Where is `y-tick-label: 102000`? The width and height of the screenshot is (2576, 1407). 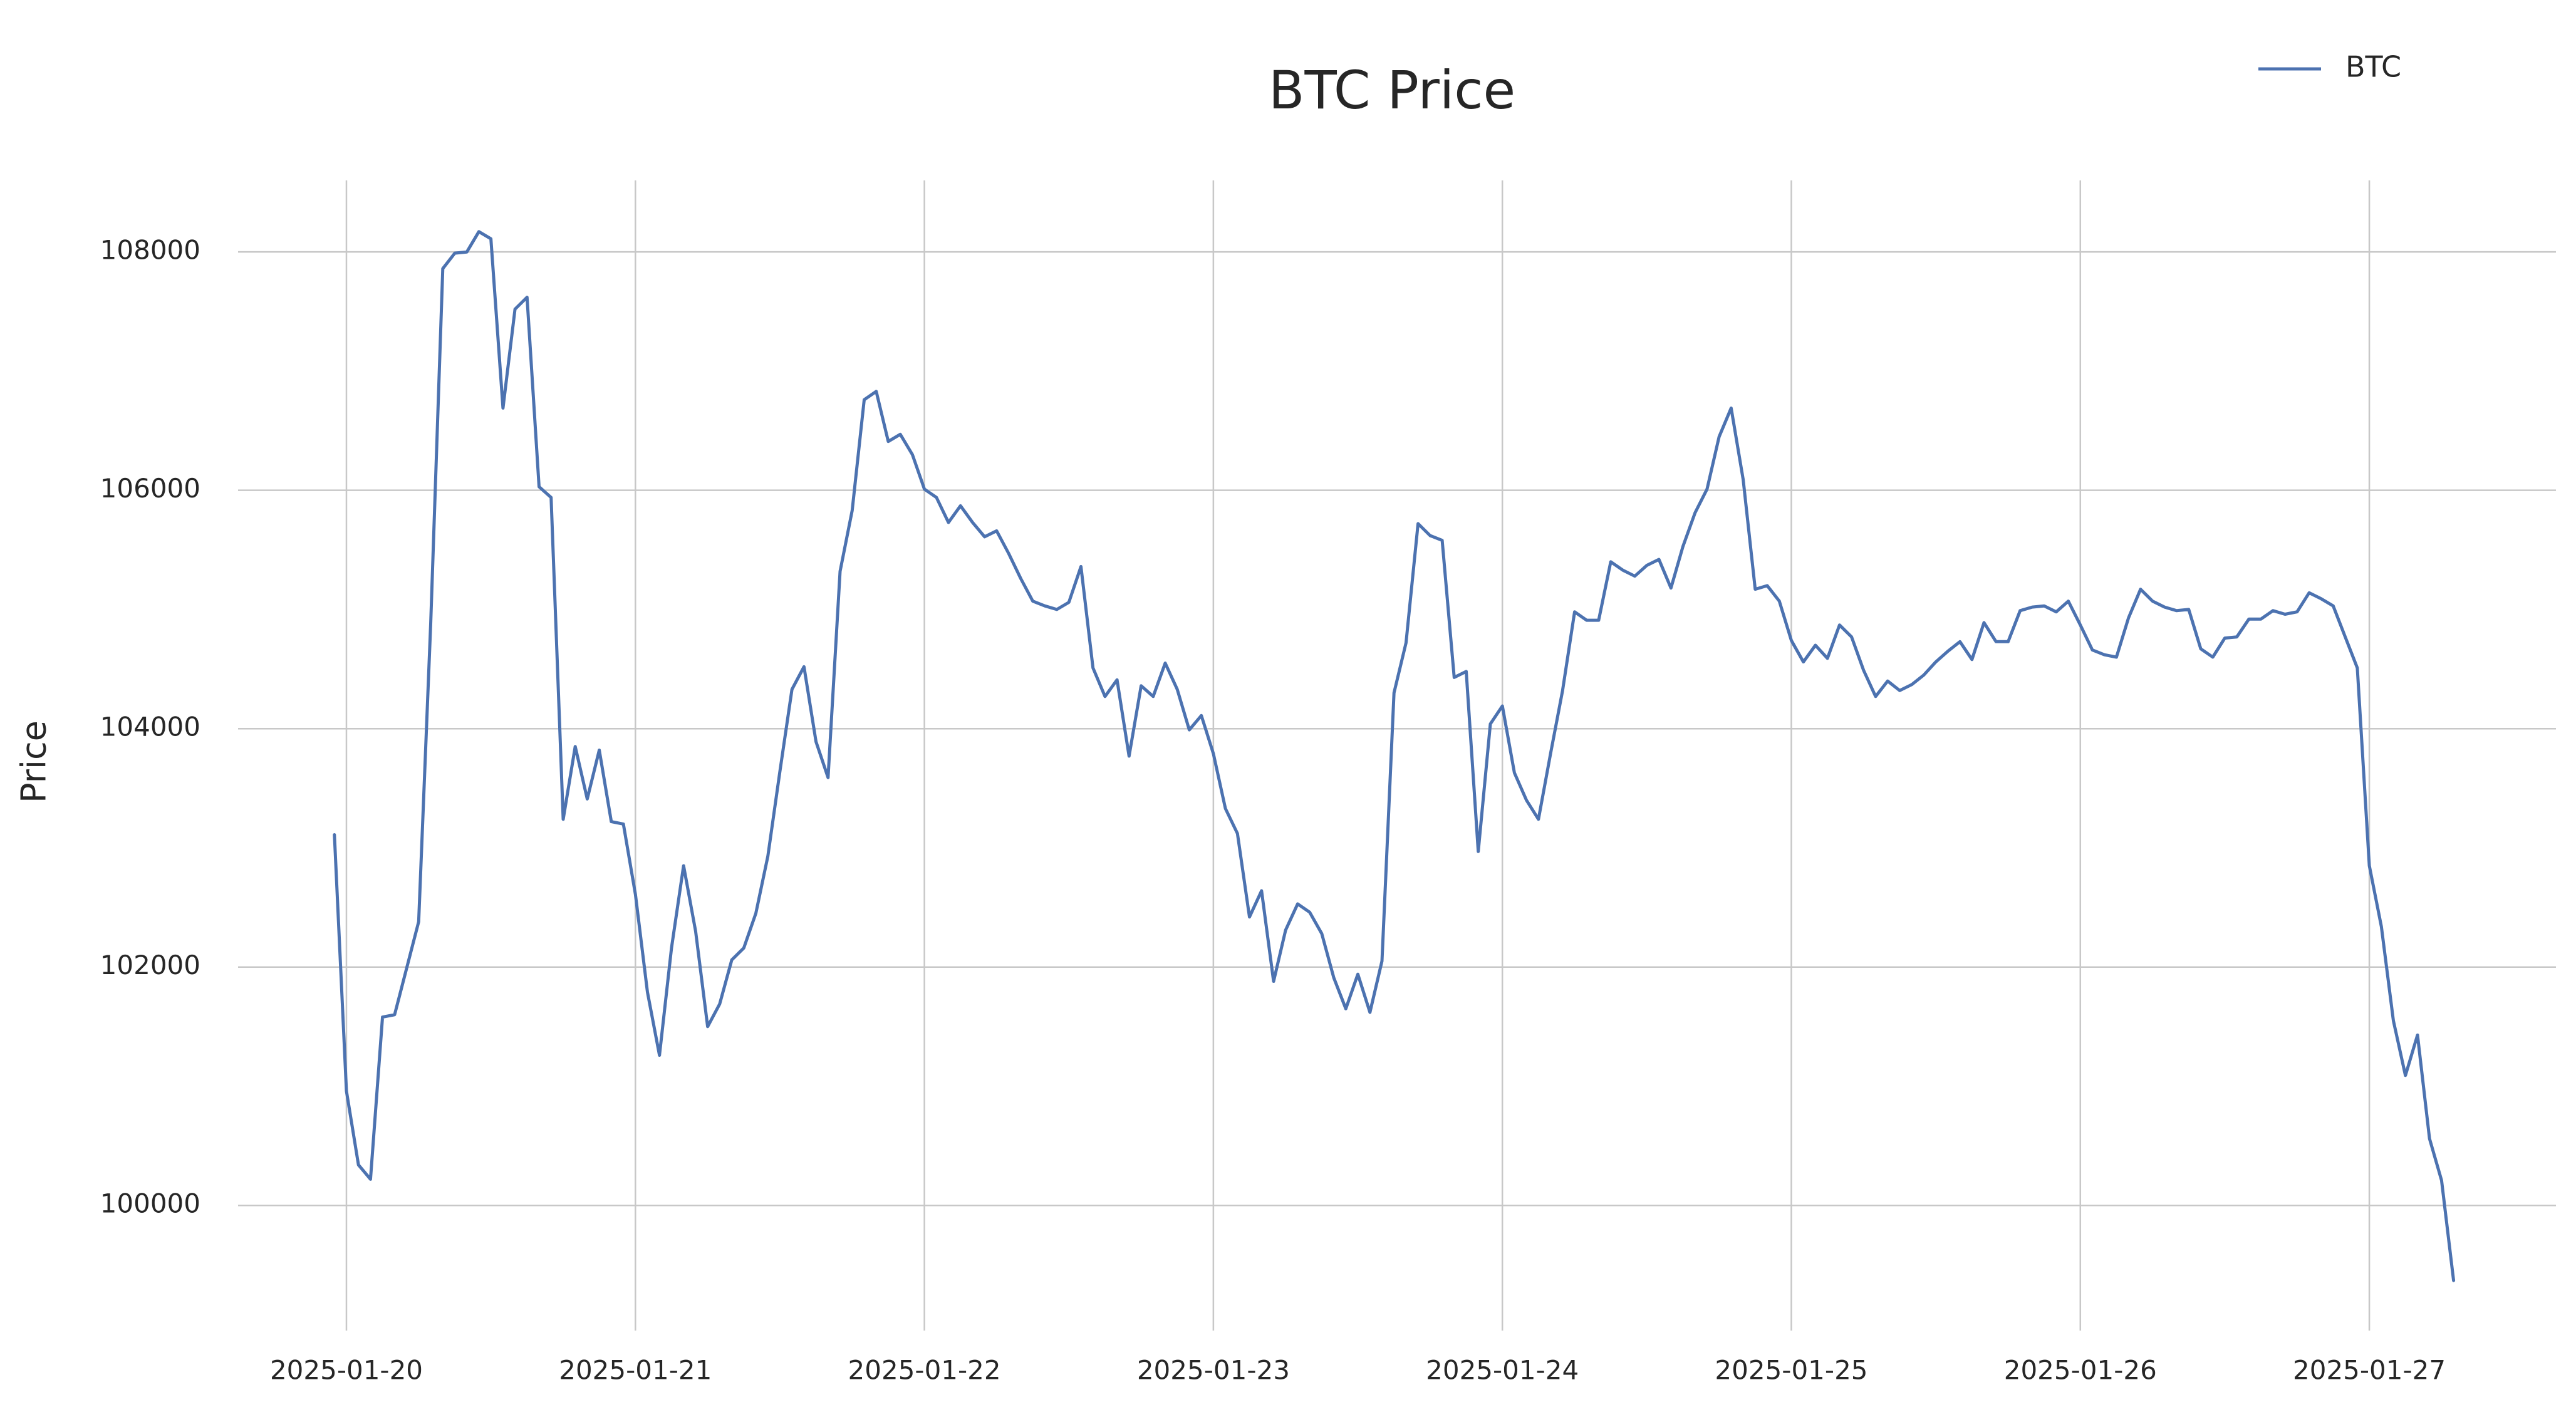 y-tick-label: 102000 is located at coordinates (150, 965).